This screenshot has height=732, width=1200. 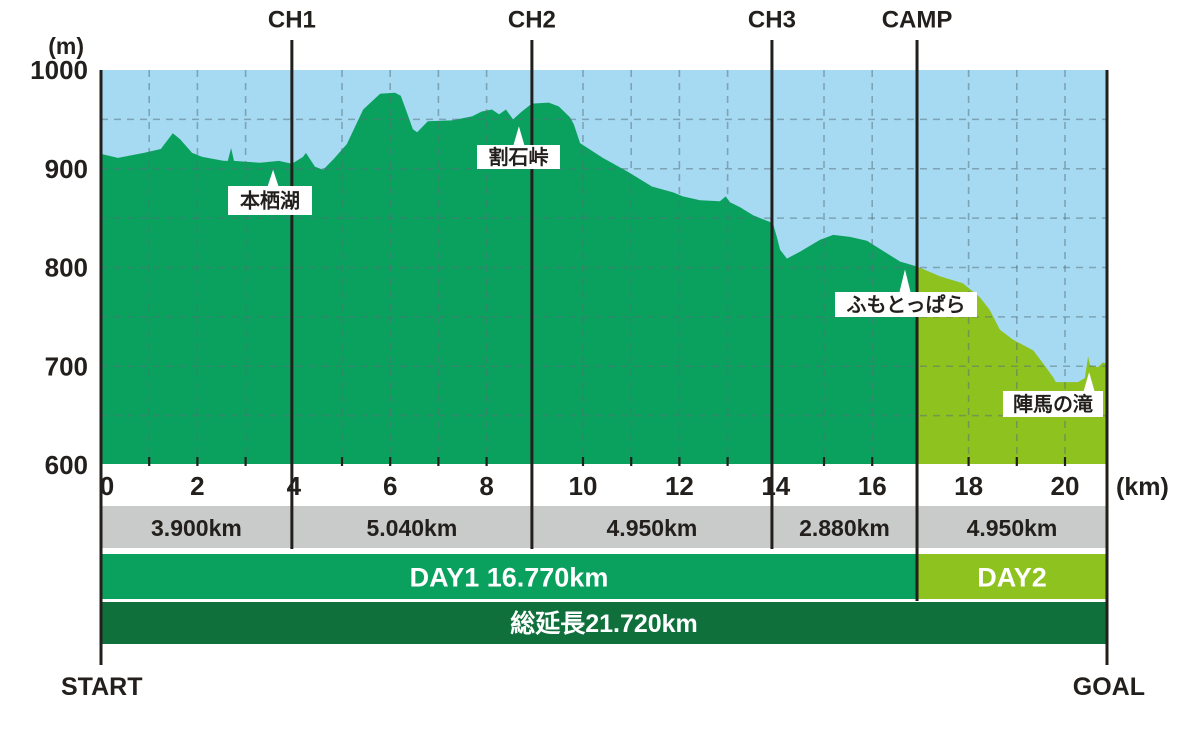 I want to click on annotation-label: ふもとっぱら, so click(x=906, y=305).